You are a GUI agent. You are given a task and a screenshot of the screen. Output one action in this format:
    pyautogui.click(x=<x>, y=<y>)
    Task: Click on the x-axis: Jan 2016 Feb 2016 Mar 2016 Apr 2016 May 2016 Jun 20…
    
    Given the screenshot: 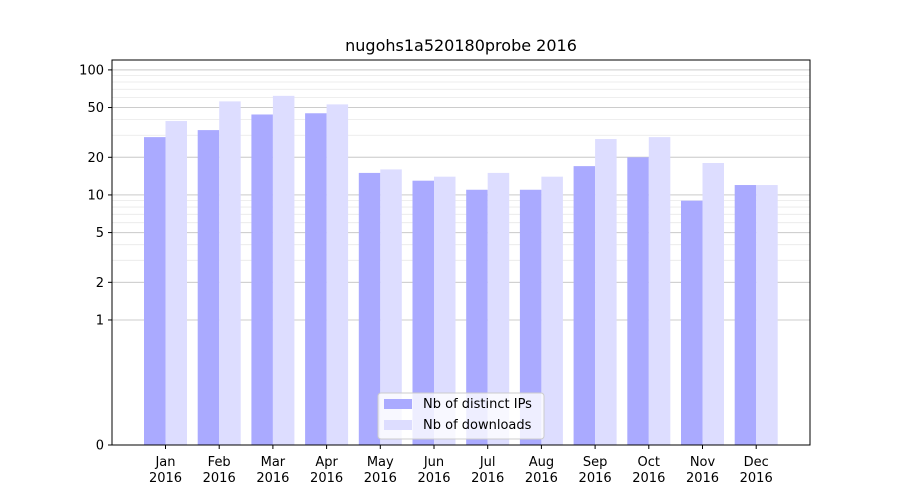 What is the action you would take?
    pyautogui.click(x=461, y=465)
    